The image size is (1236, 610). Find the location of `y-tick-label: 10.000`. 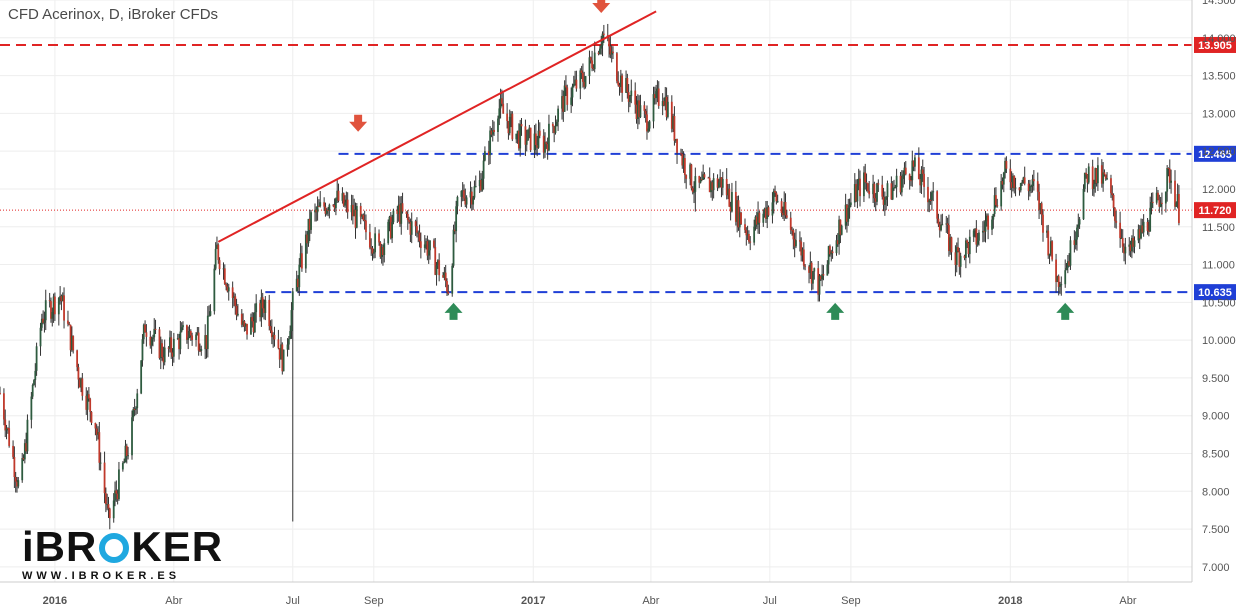

y-tick-label: 10.000 is located at coordinates (1219, 341).